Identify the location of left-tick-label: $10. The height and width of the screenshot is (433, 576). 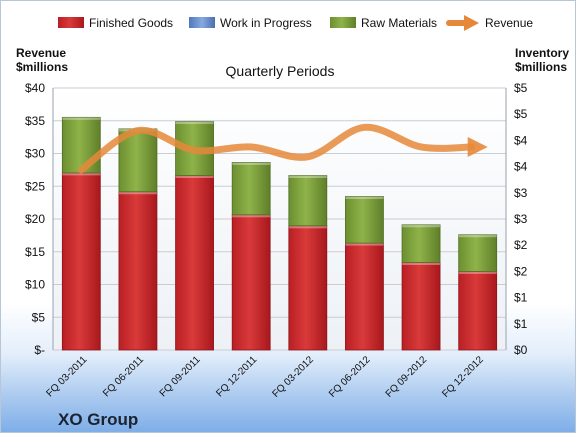
(35, 285).